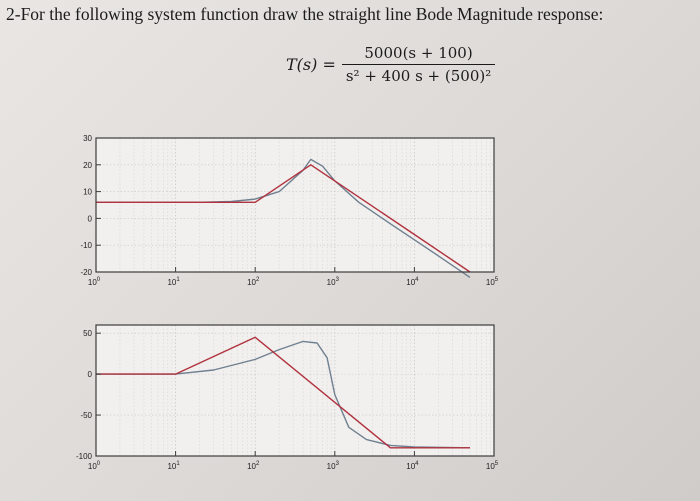  What do you see at coordinates (87, 165) in the screenshot?
I see `y-tick-label: 20` at bounding box center [87, 165].